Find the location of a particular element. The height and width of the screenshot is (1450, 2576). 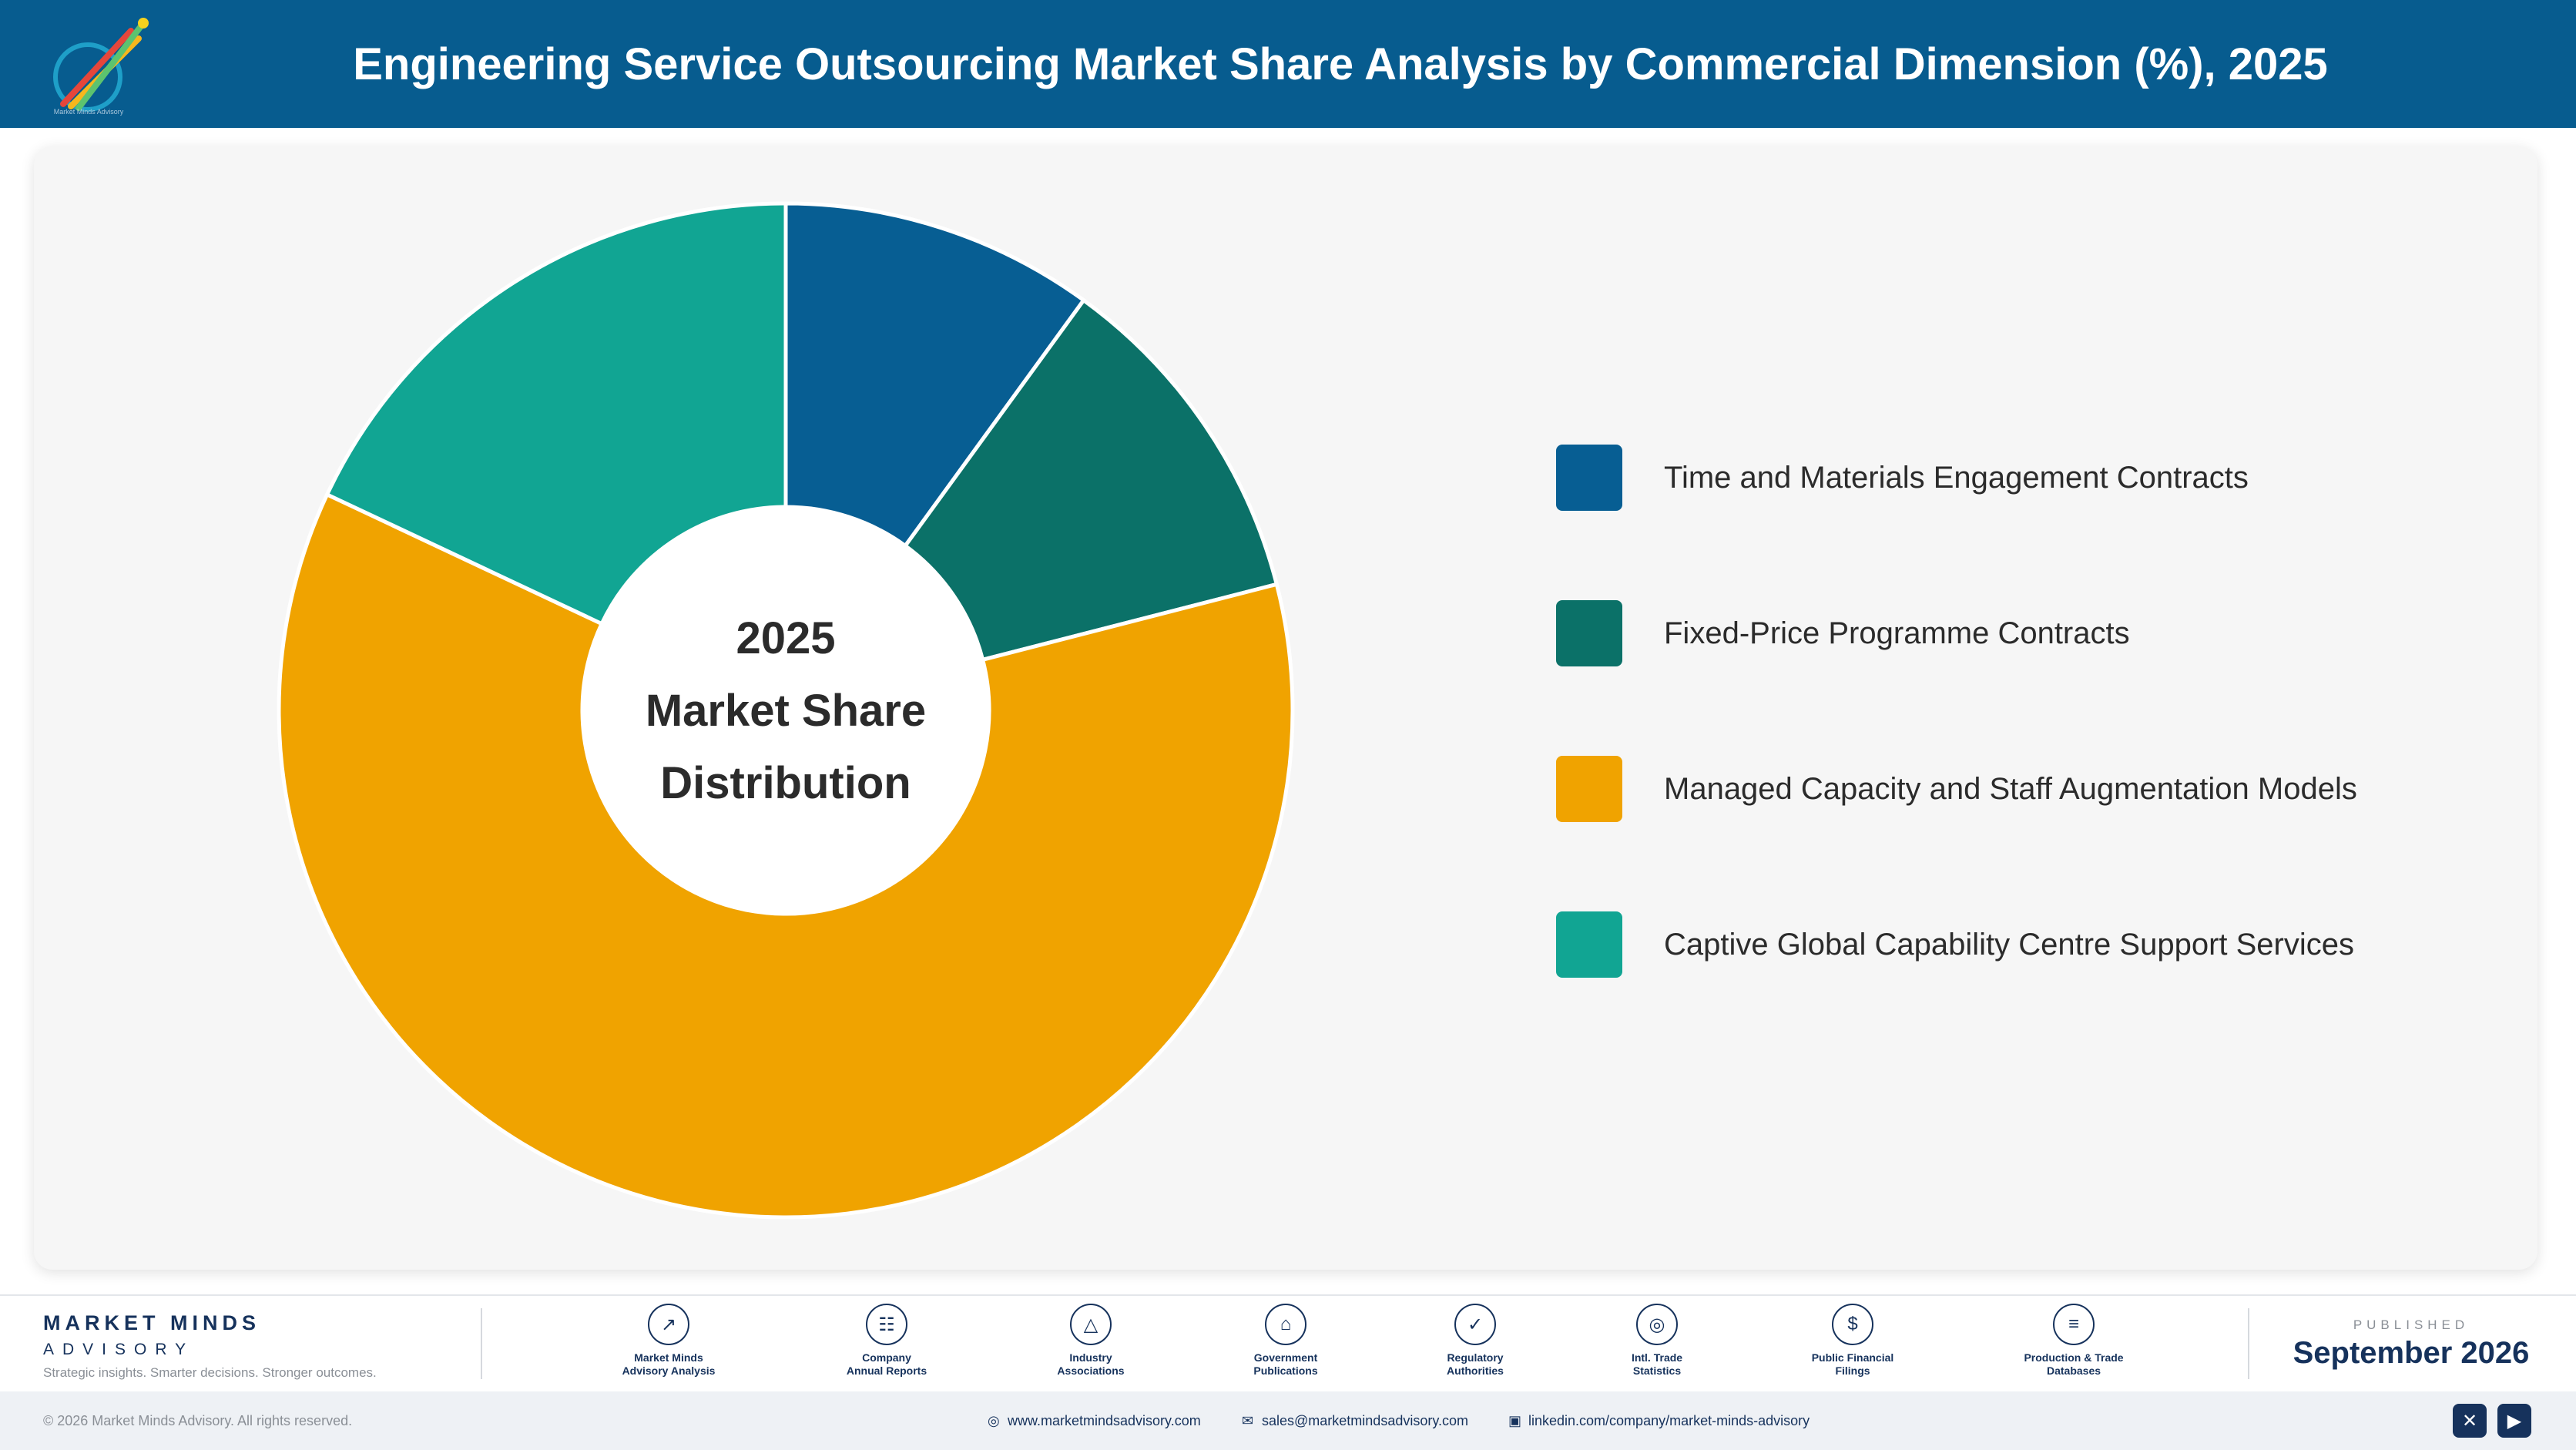

center-label-line-1: 2025 is located at coordinates (785, 638).